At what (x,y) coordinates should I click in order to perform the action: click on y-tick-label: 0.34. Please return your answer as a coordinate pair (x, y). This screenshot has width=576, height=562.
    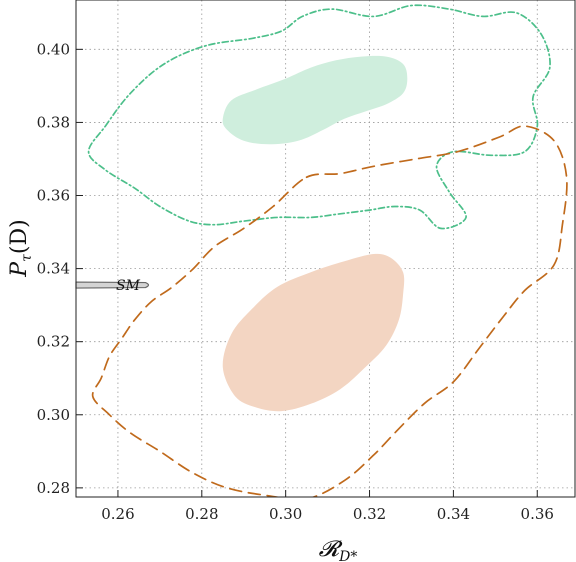
    Looking at the image, I should click on (53, 269).